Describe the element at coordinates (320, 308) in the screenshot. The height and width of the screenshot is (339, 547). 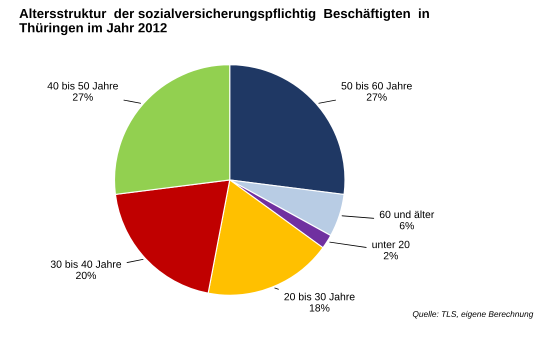
I see `data-label: 18%` at that location.